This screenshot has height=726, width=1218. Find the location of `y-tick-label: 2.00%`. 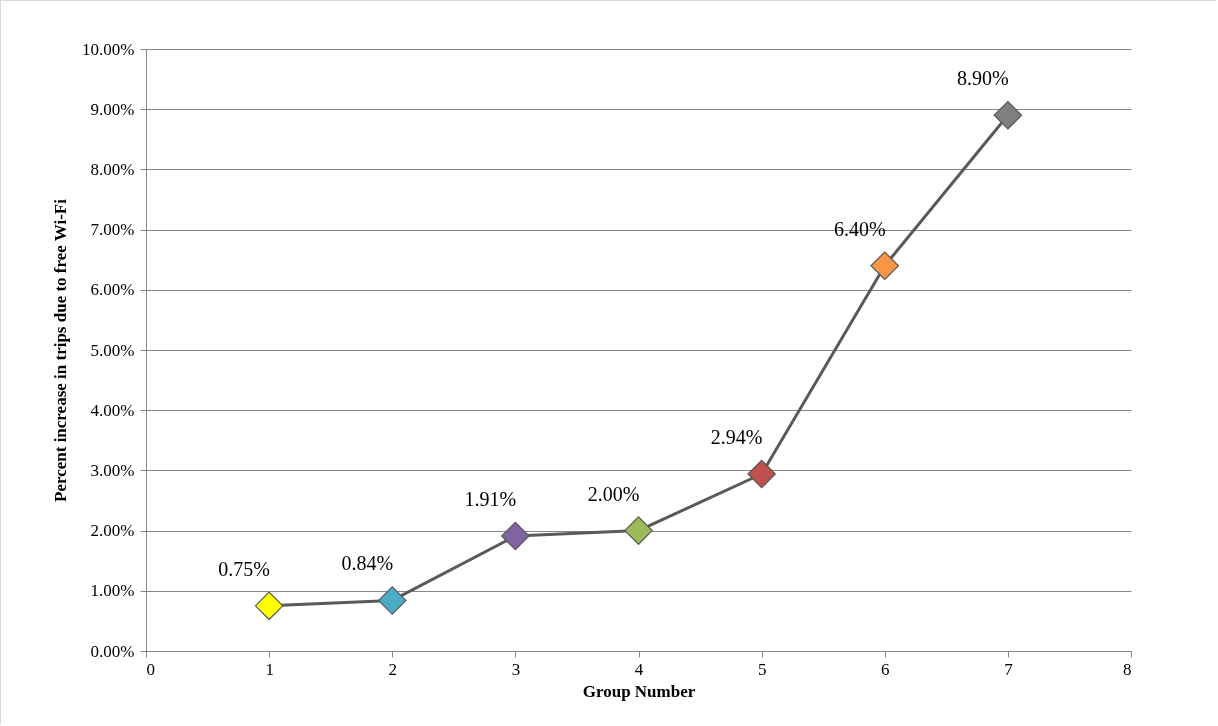

y-tick-label: 2.00% is located at coordinates (112, 531).